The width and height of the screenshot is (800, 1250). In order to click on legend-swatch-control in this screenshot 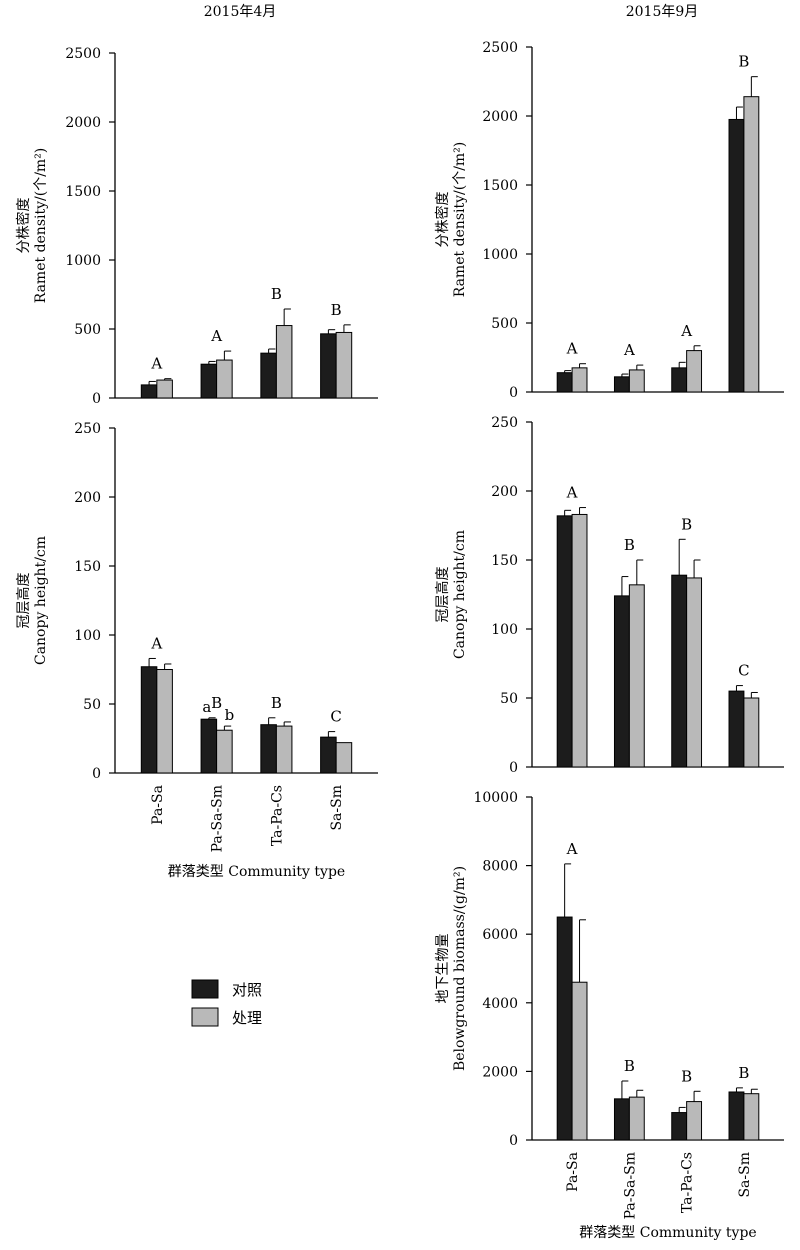, I will do `click(205, 989)`.